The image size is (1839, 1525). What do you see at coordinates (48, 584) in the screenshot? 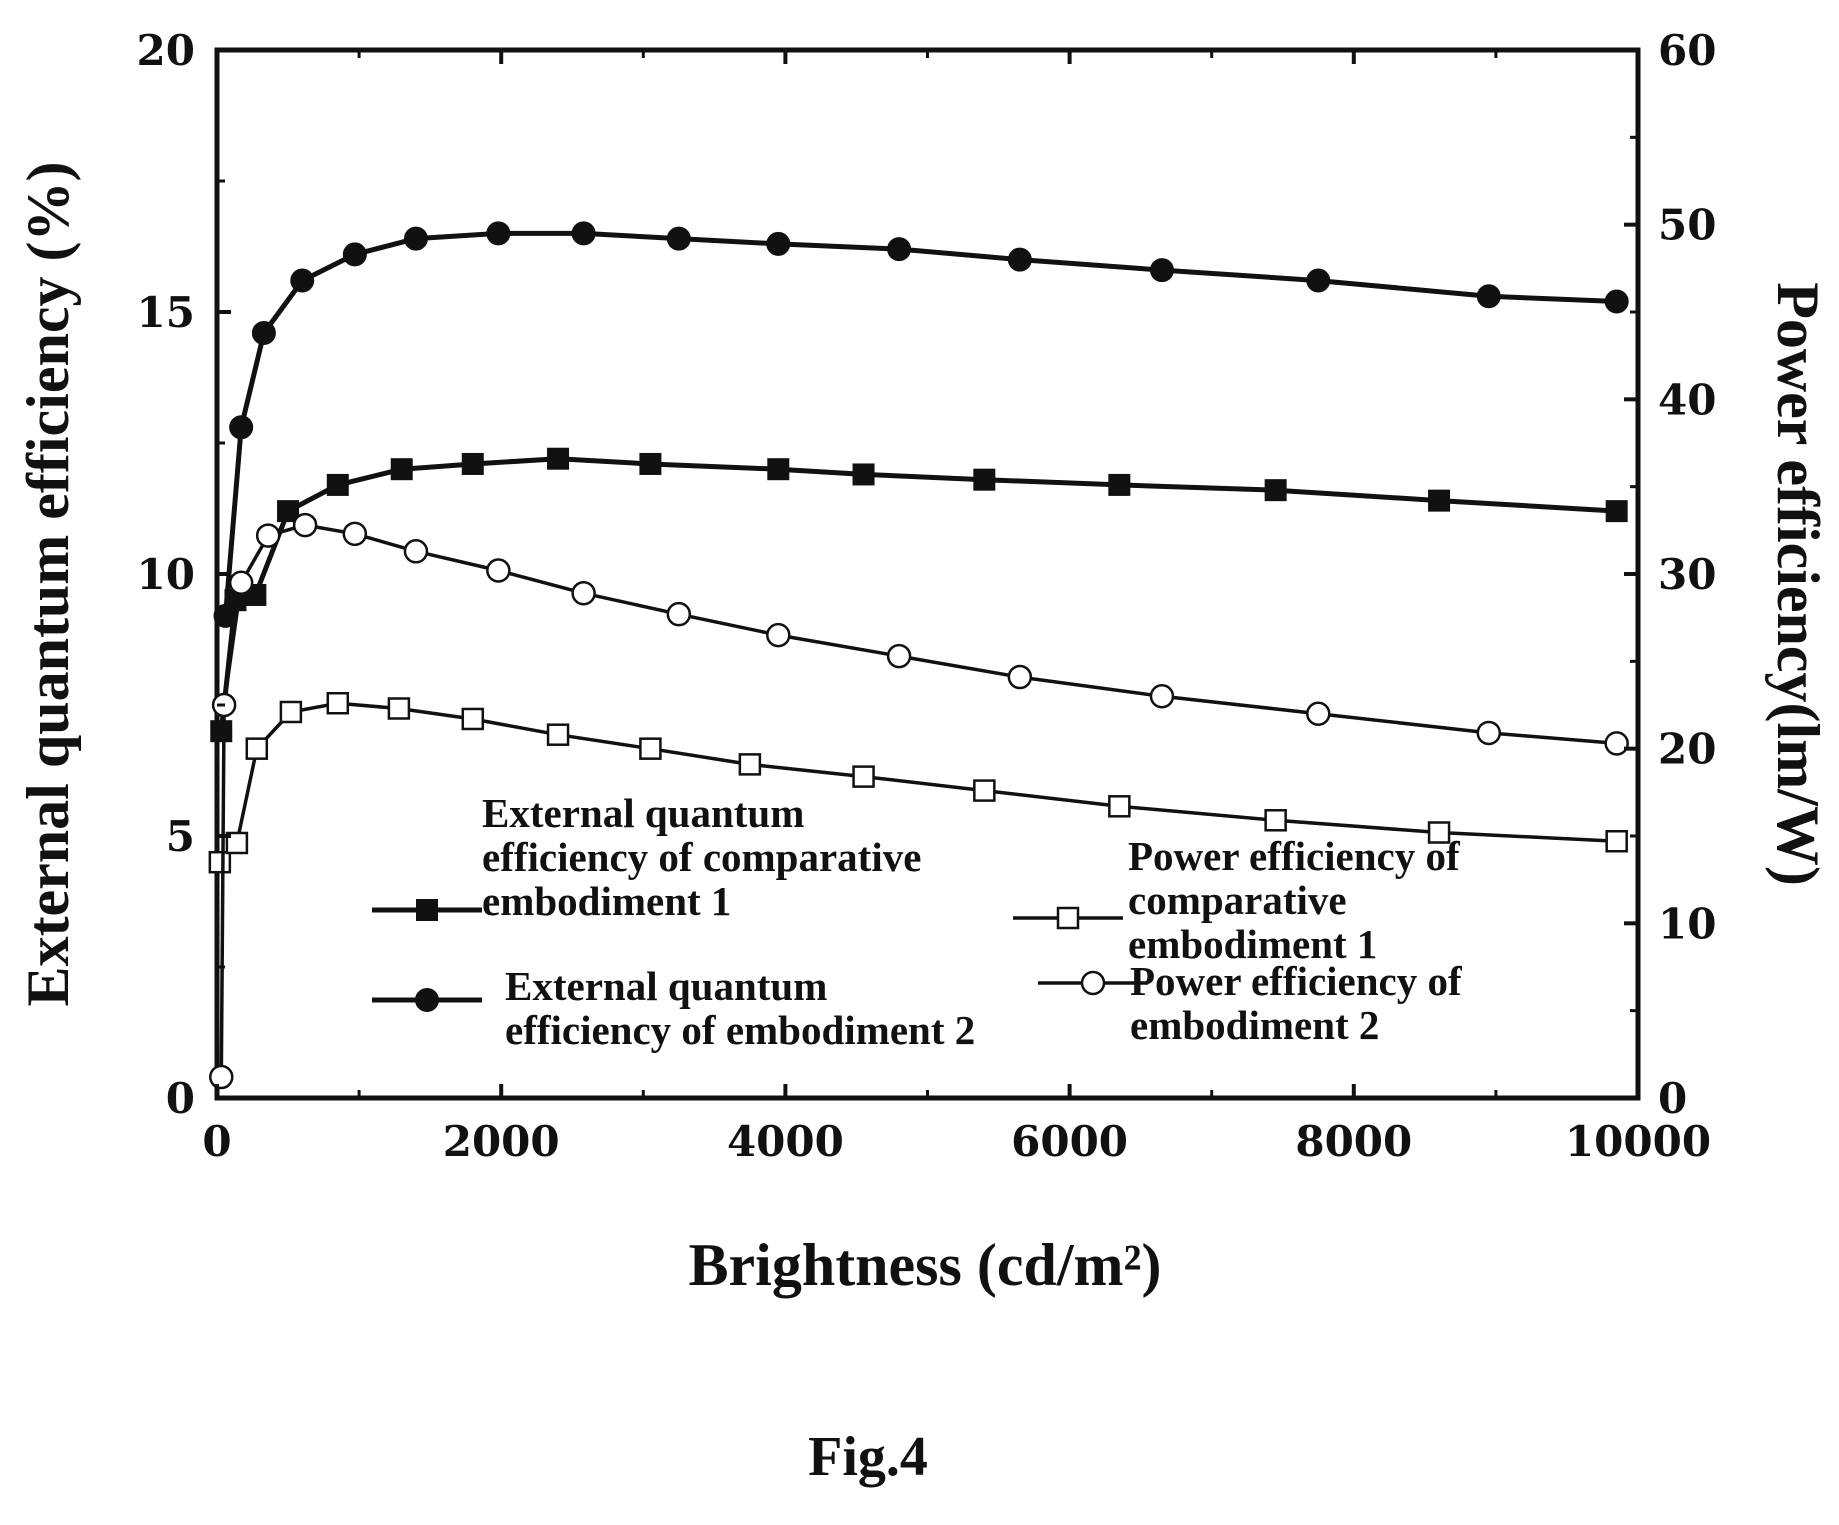
I see `y-left-axis-title: External quantum efficiency (%)` at bounding box center [48, 584].